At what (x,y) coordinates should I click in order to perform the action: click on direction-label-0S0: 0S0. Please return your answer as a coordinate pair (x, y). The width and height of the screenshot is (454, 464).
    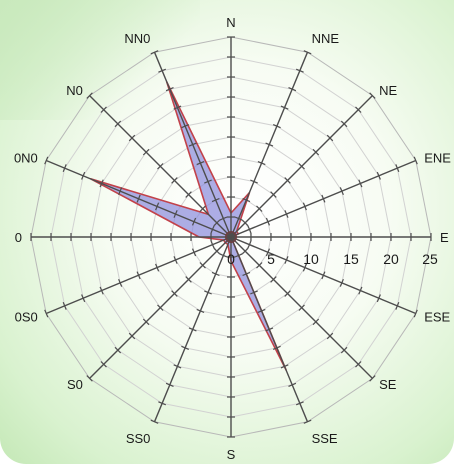
    Looking at the image, I should click on (26, 317).